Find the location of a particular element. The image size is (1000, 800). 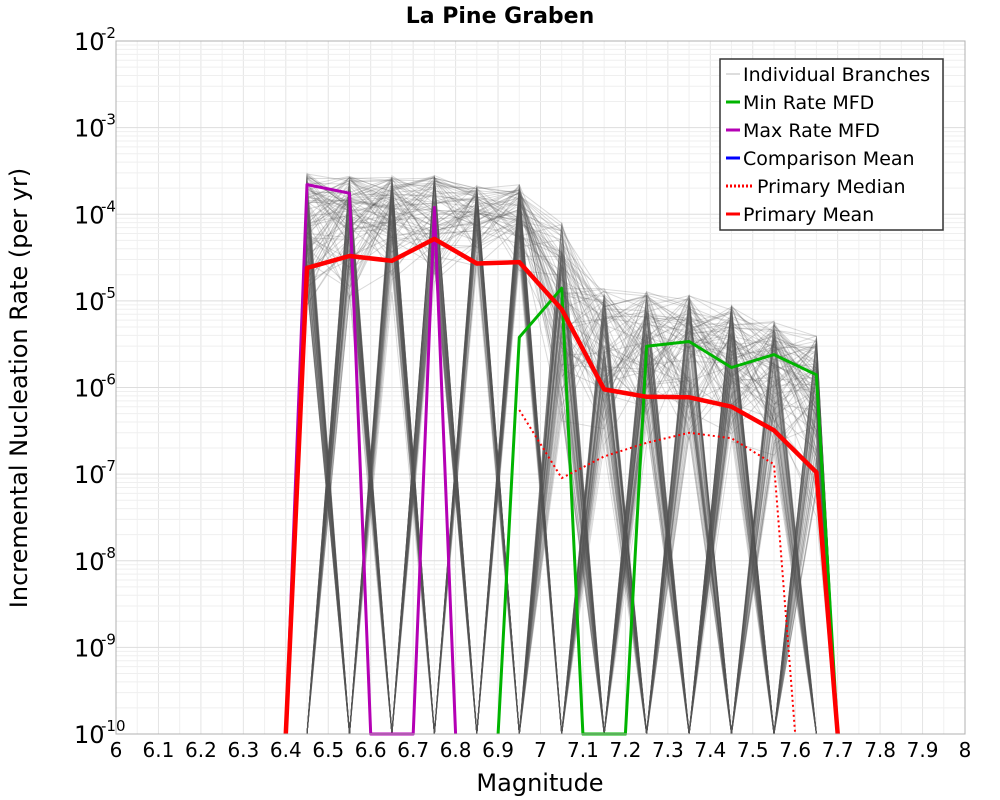

x-tick-label: 6.7 is located at coordinates (413, 750).